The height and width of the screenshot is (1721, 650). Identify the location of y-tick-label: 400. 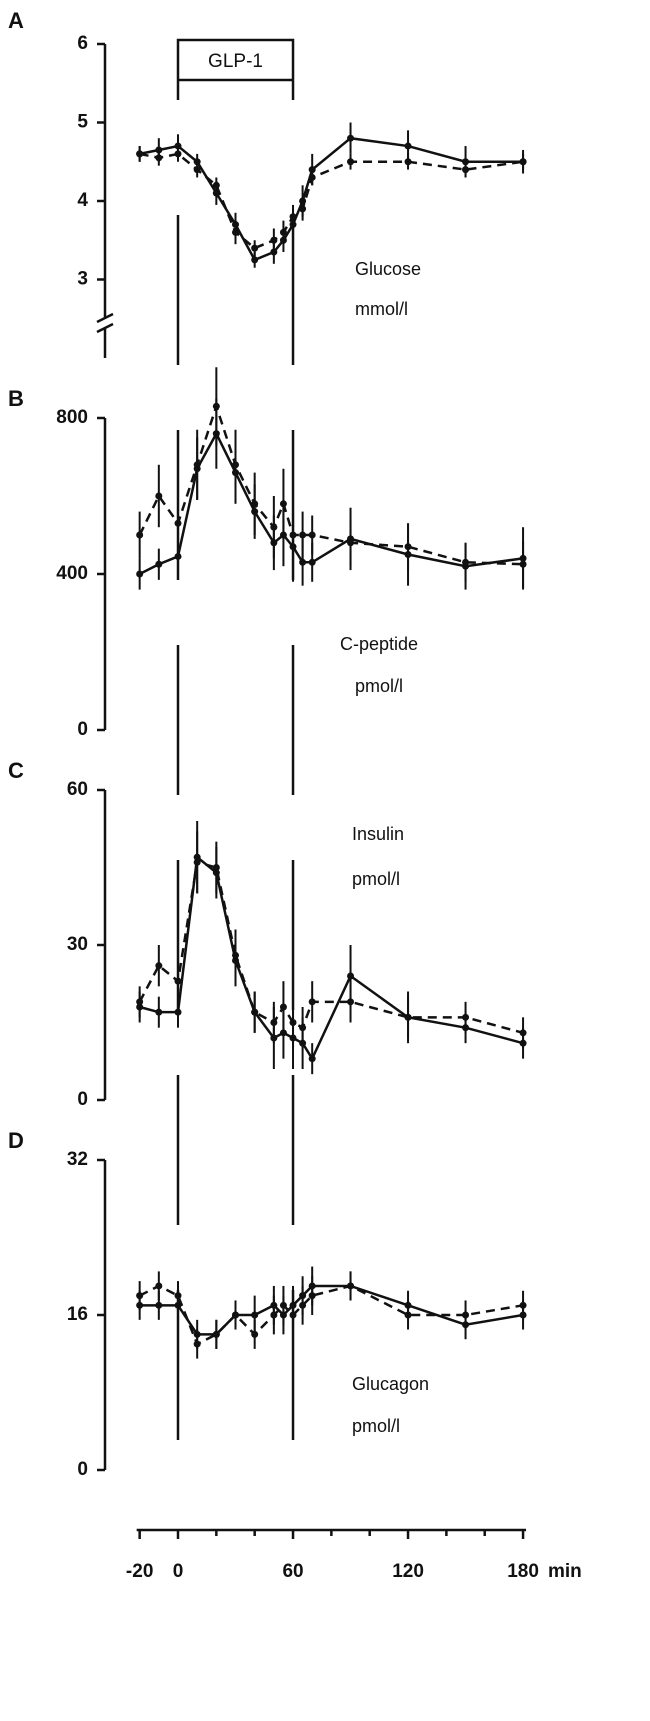
(72, 573).